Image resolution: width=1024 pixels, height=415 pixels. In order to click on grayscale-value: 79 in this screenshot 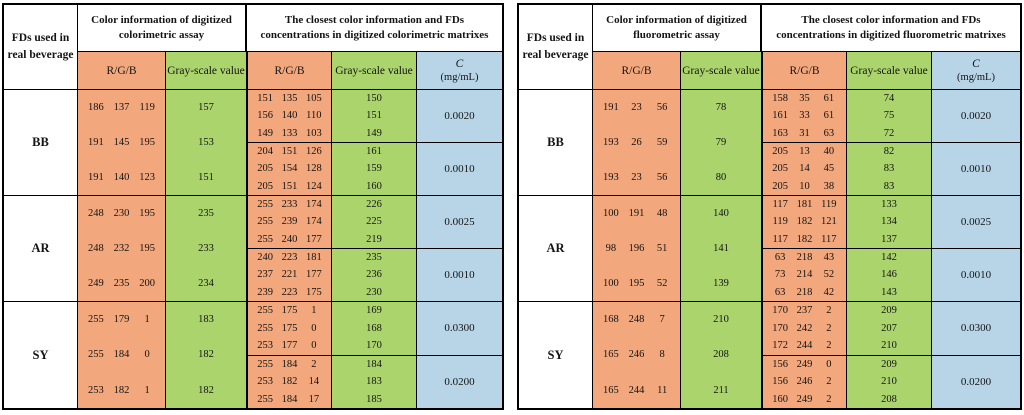, I will do `click(721, 142)`.